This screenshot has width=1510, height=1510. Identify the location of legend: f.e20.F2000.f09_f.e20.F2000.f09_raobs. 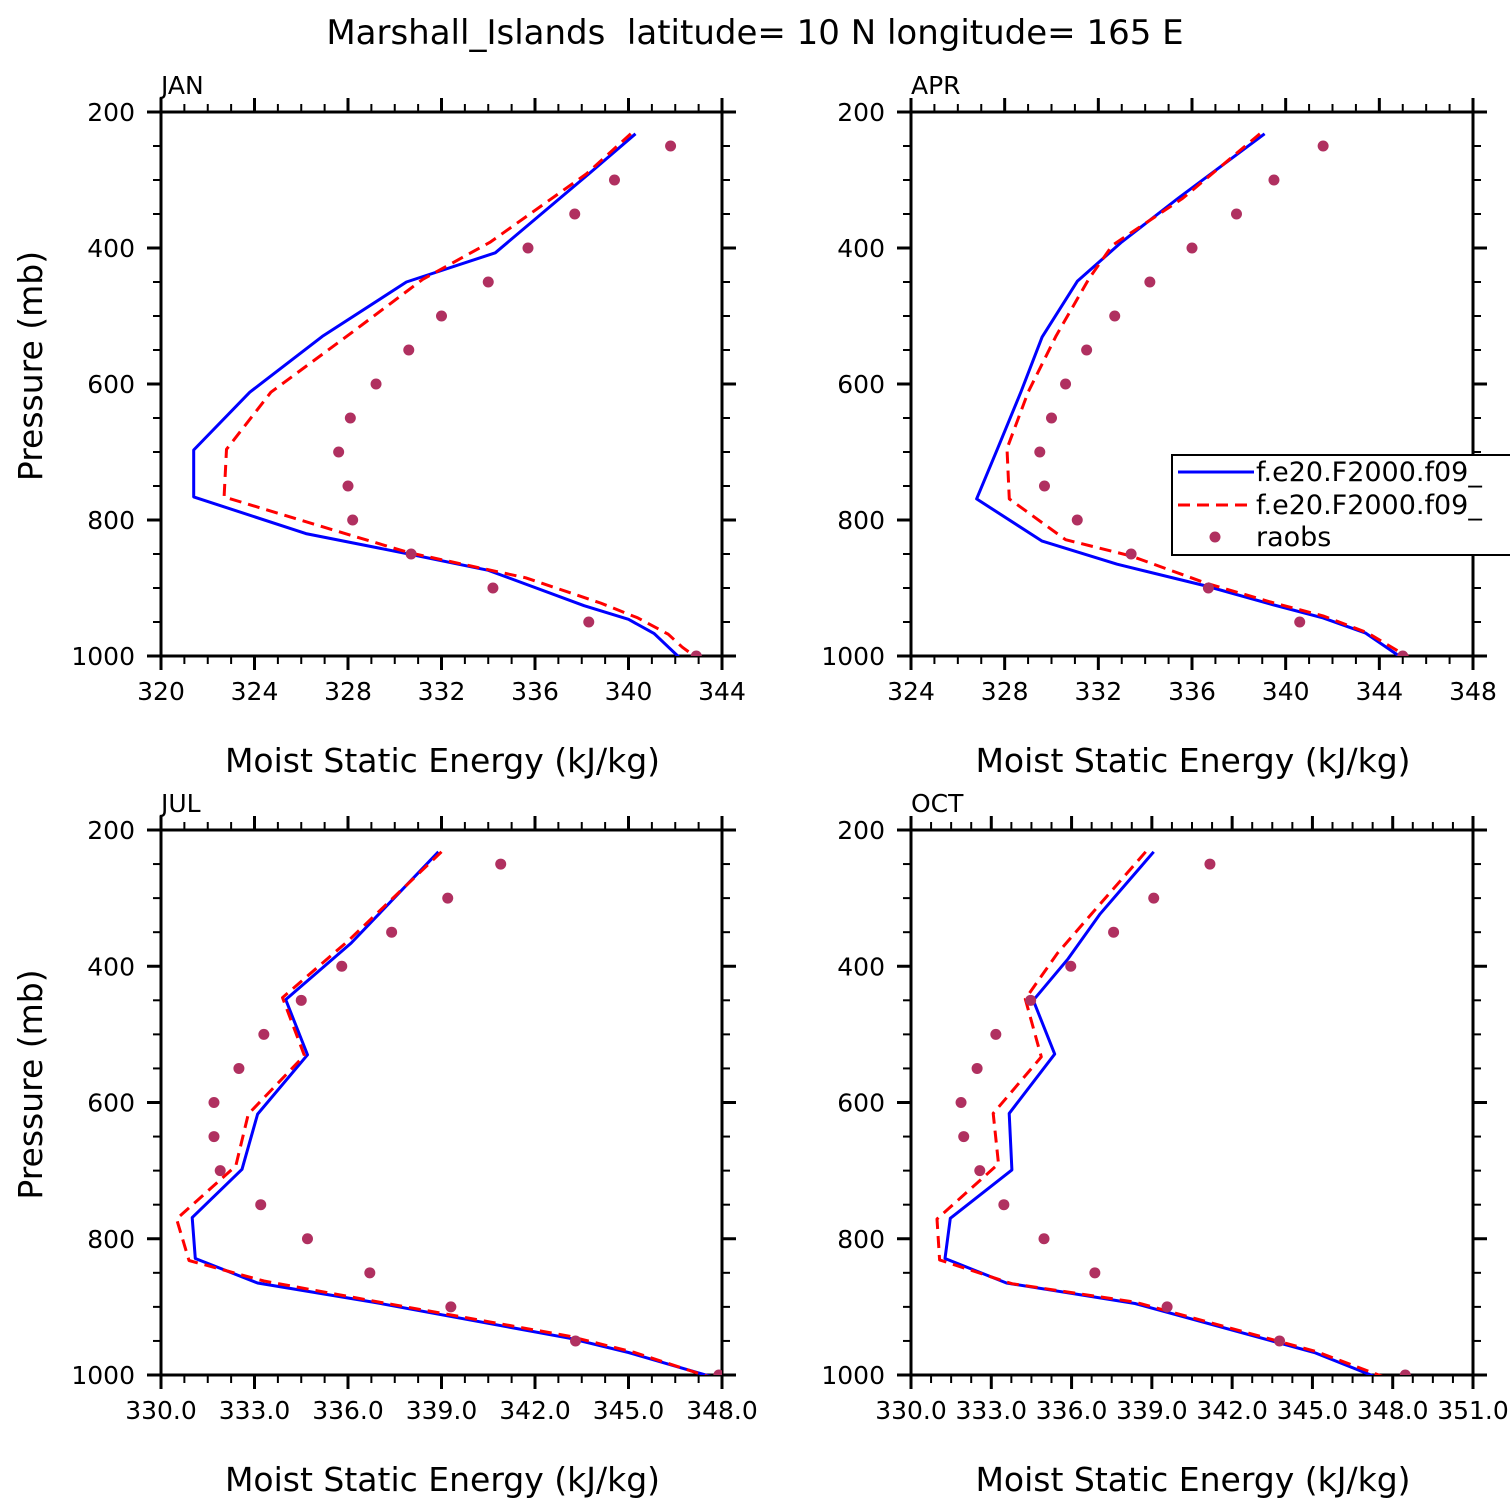
(1340, 505).